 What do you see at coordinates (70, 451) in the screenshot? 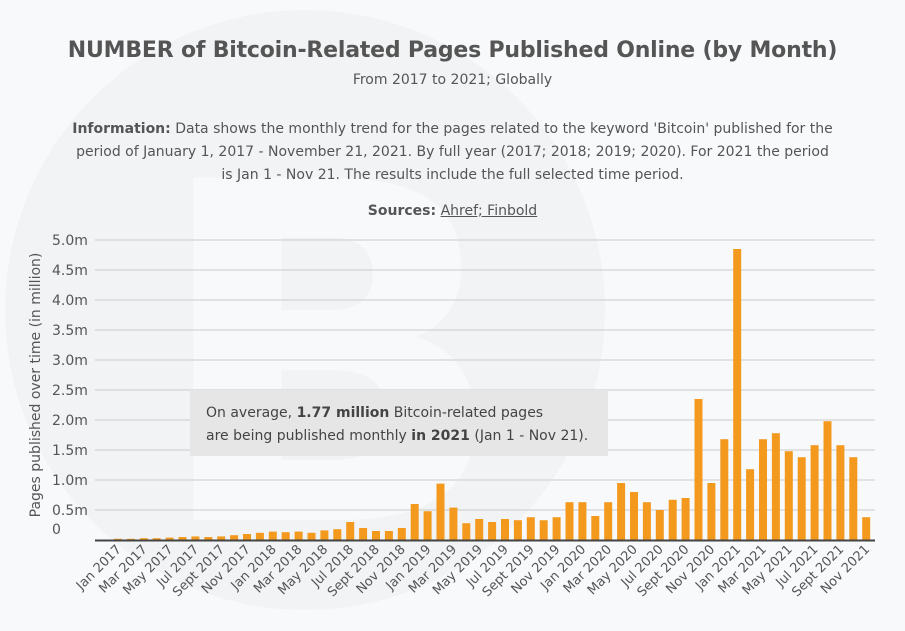
I see `y-tick-label: 1.5m` at bounding box center [70, 451].